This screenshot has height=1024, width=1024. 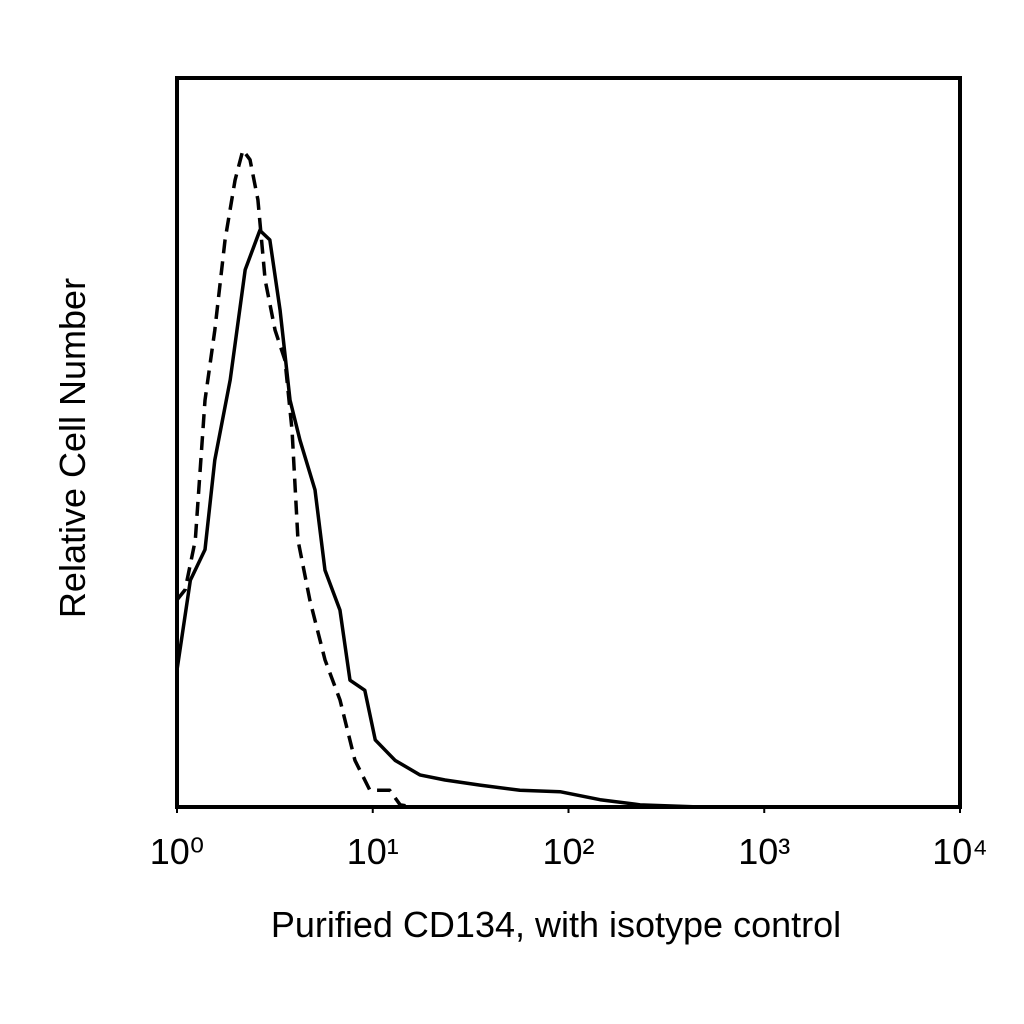 What do you see at coordinates (177, 851) in the screenshot?
I see `x-tick-label: 10⁰` at bounding box center [177, 851].